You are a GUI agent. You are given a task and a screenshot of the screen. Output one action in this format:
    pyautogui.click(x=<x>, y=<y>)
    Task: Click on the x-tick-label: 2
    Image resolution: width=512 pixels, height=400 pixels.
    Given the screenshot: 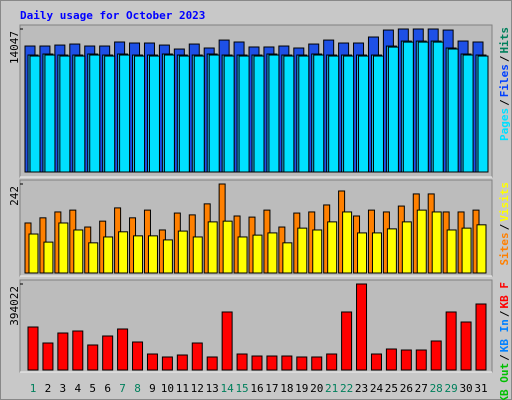 What is the action you would take?
    pyautogui.click(x=48, y=388)
    